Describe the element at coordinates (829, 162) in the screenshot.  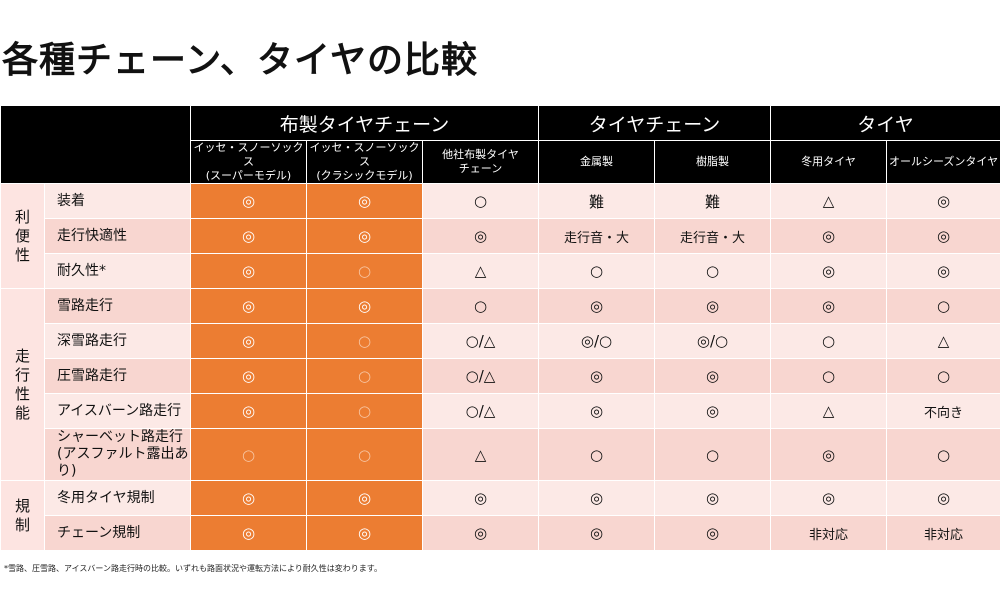
I see `column-header: 冬用タイヤ` at that location.